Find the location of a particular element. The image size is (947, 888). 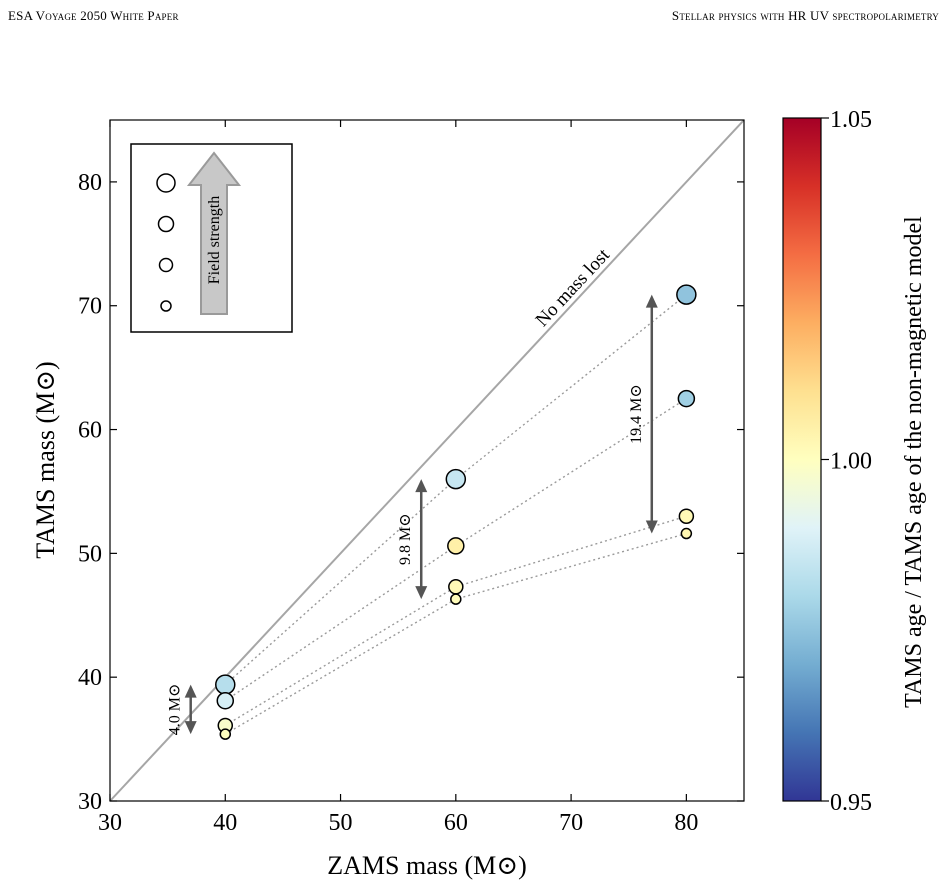

y-tick-label-3: 60 is located at coordinates (90, 431).